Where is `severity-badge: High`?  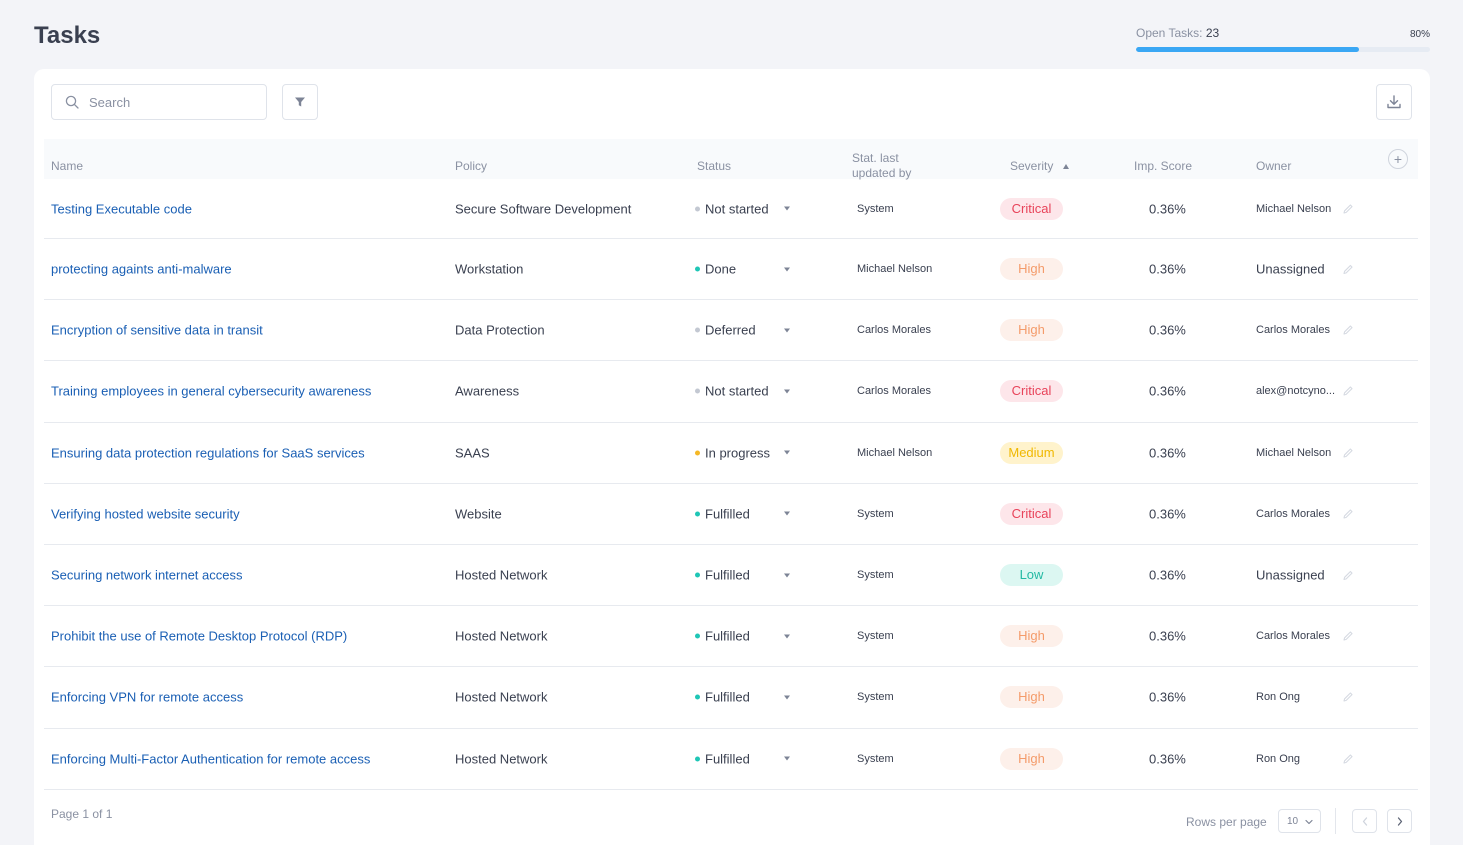
severity-badge: High is located at coordinates (1031, 697).